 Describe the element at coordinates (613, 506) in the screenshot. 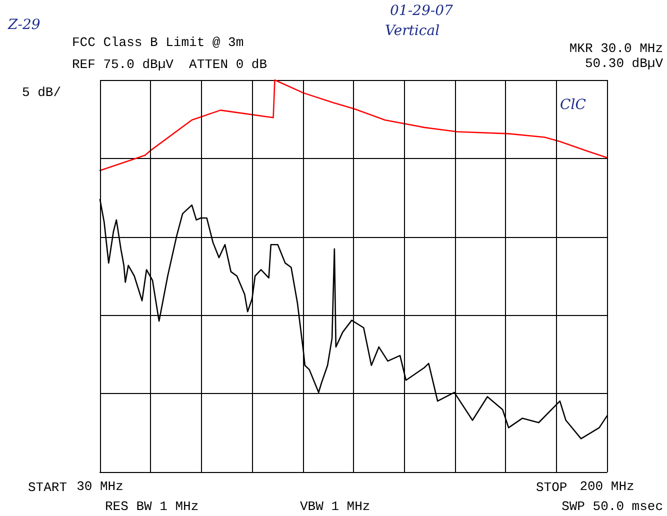

I see `text: SWP 50.0 msec` at that location.